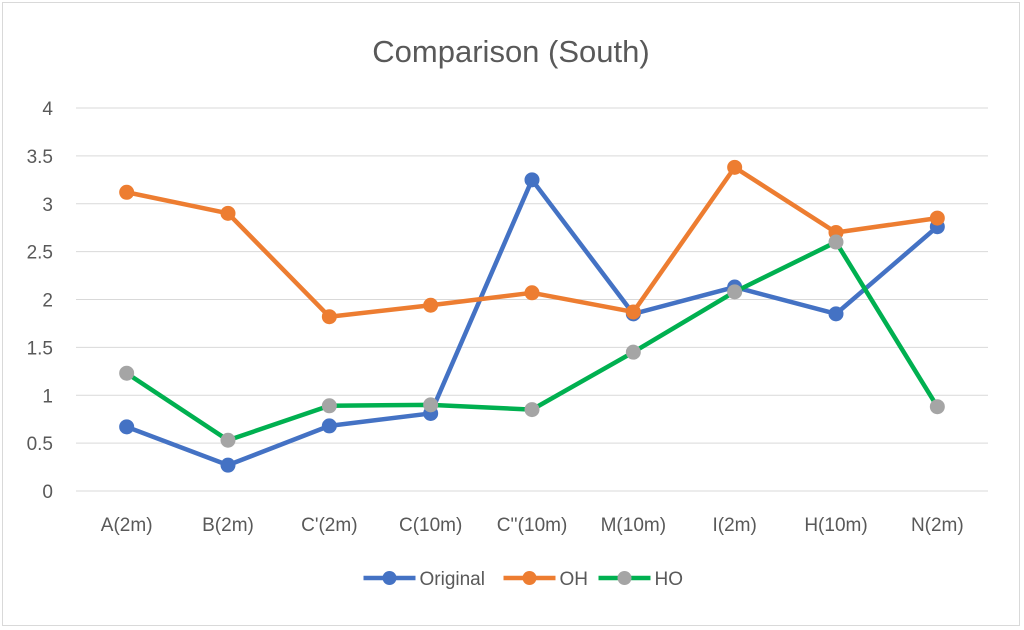 Image resolution: width=1024 pixels, height=630 pixels. I want to click on legend-label: OH, so click(574, 579).